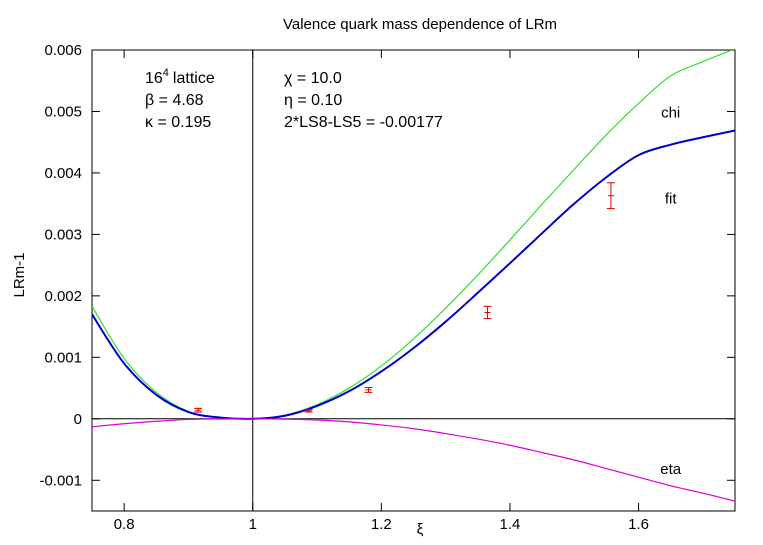 Image resolution: width=763 pixels, height=545 pixels. Describe the element at coordinates (381, 524) in the screenshot. I see `x-tick-label: 1.2` at that location.